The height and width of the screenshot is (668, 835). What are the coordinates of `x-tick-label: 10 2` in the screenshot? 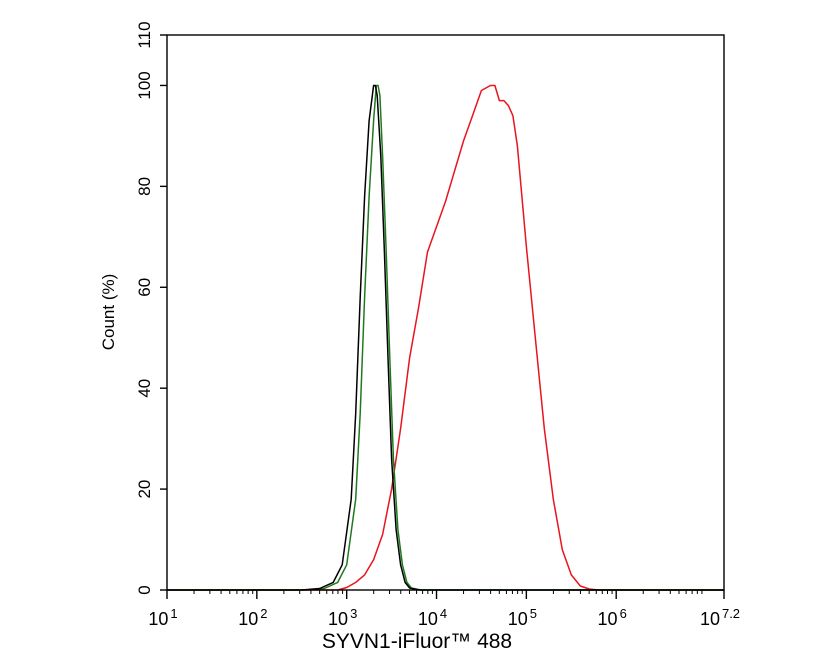 It's located at (252, 617).